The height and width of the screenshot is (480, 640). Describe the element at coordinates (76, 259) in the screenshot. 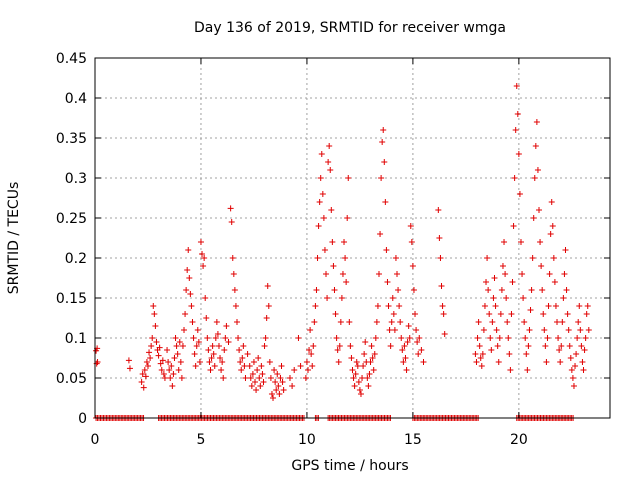

I see `y-tick-label: 0.2` at that location.